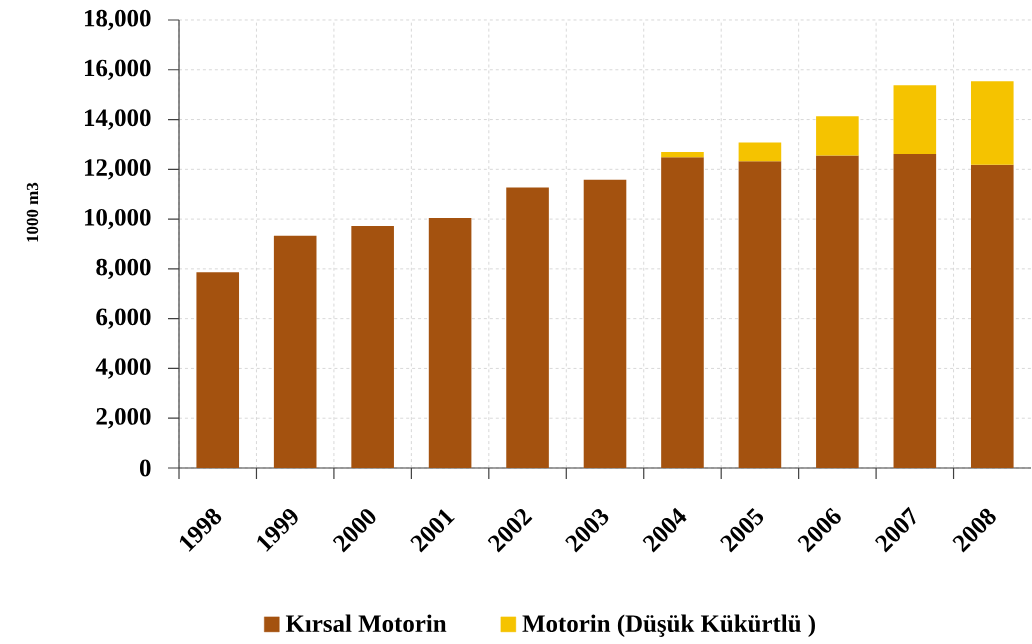 The width and height of the screenshot is (1032, 644). I want to click on y-tick-label: 12,000, so click(118, 169).